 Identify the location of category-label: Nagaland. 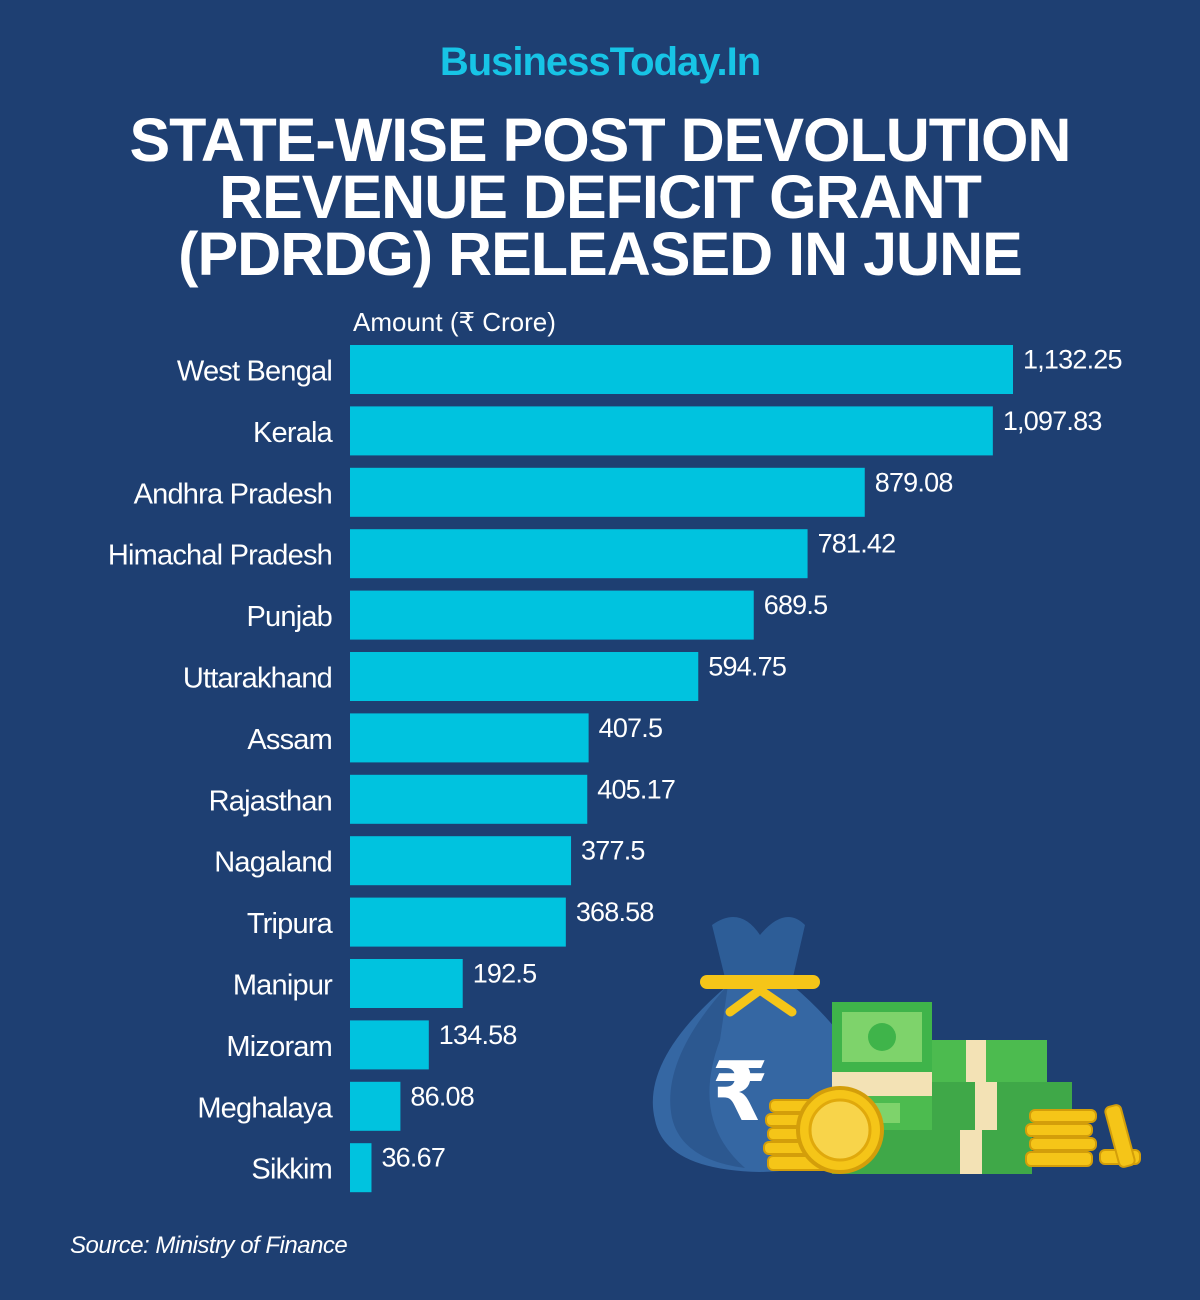
(273, 863).